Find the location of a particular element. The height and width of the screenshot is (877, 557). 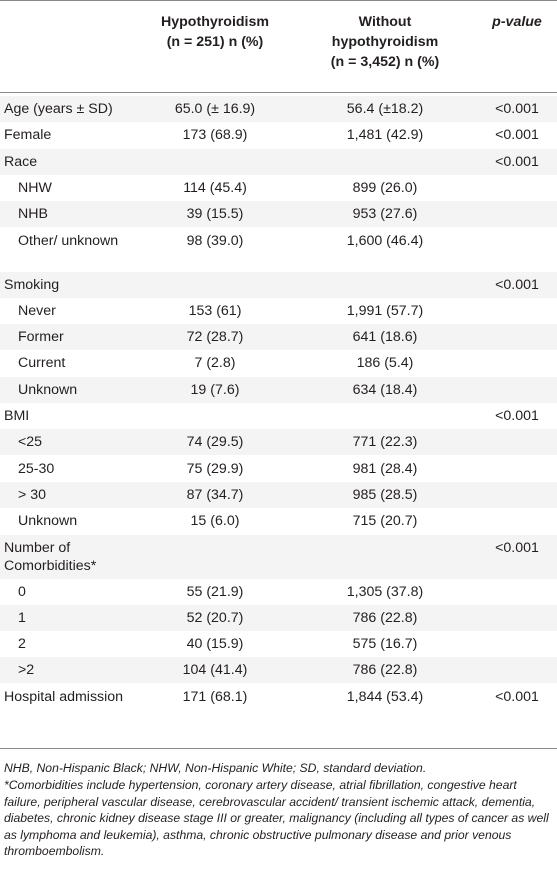

cell-without-hypothyroidism: 771 (22.3) is located at coordinates (385, 442).